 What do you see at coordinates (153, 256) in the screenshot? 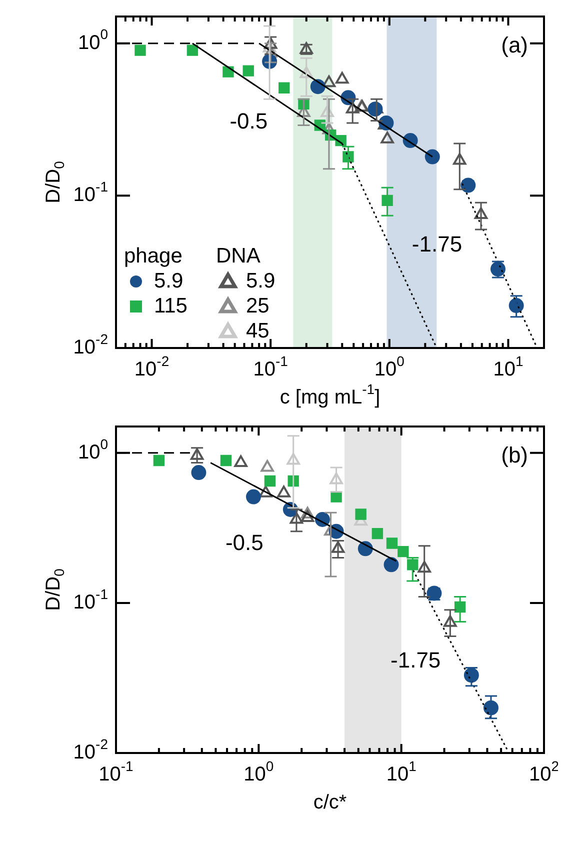
I see `legend-title: phage` at bounding box center [153, 256].